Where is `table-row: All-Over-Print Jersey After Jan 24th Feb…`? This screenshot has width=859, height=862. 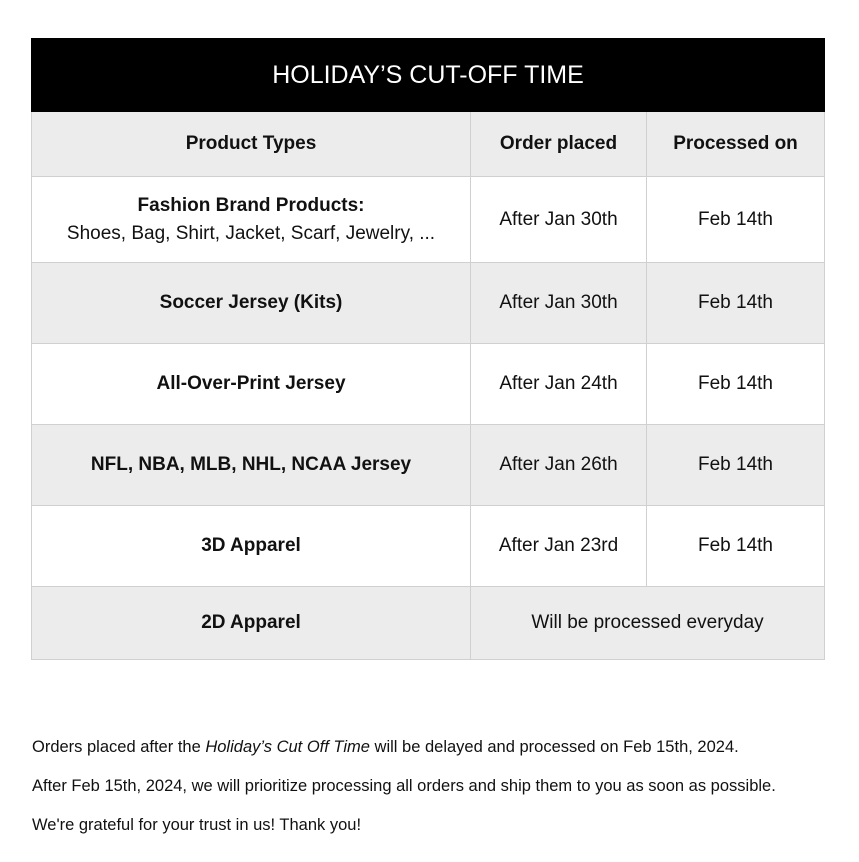
table-row: All-Over-Print Jersey After Jan 24th Feb… is located at coordinates (428, 384).